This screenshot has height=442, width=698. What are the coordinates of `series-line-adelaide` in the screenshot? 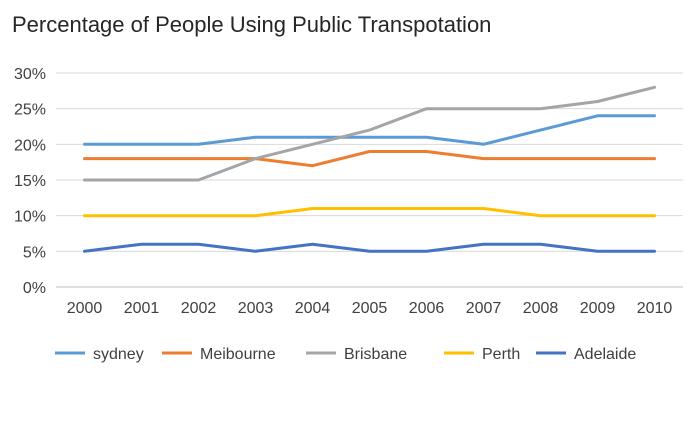 It's located at (369, 247).